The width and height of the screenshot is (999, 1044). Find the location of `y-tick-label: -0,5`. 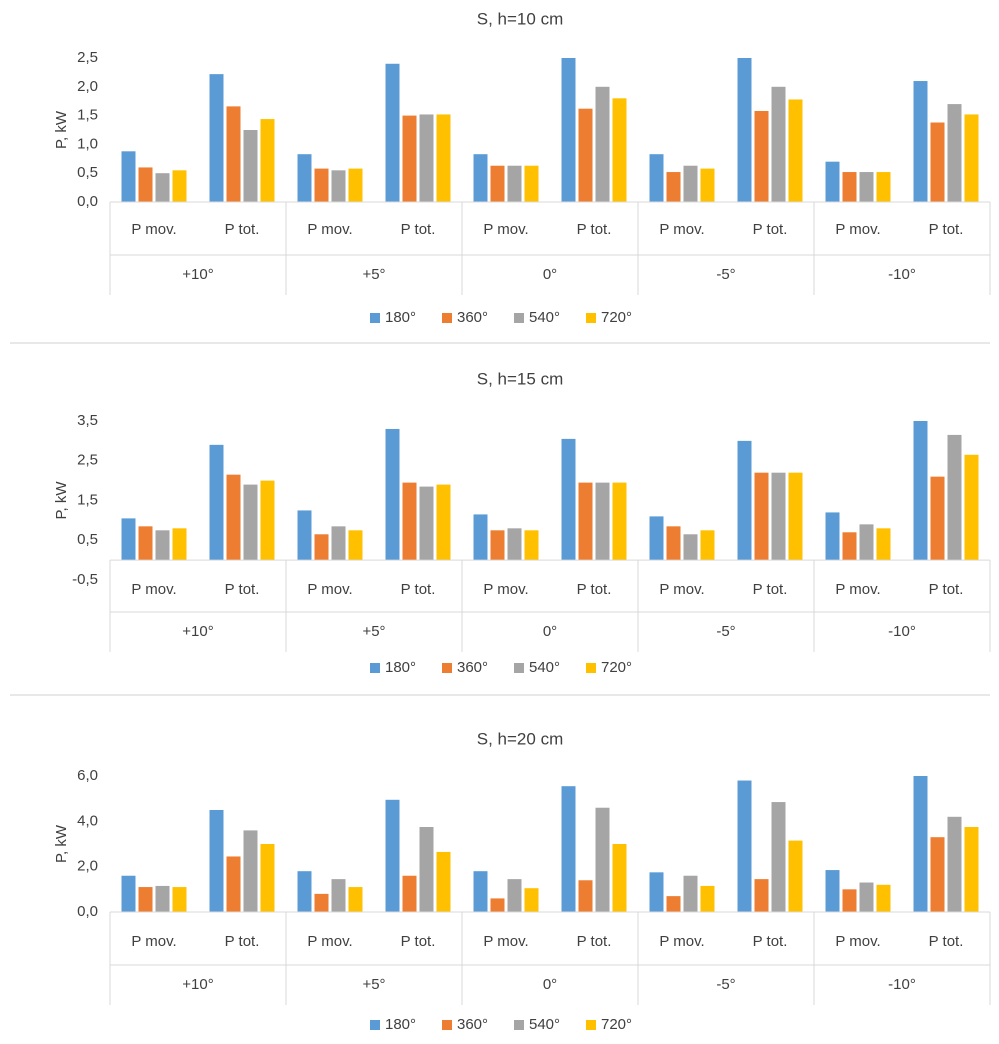

y-tick-label: -0,5 is located at coordinates (85, 579).